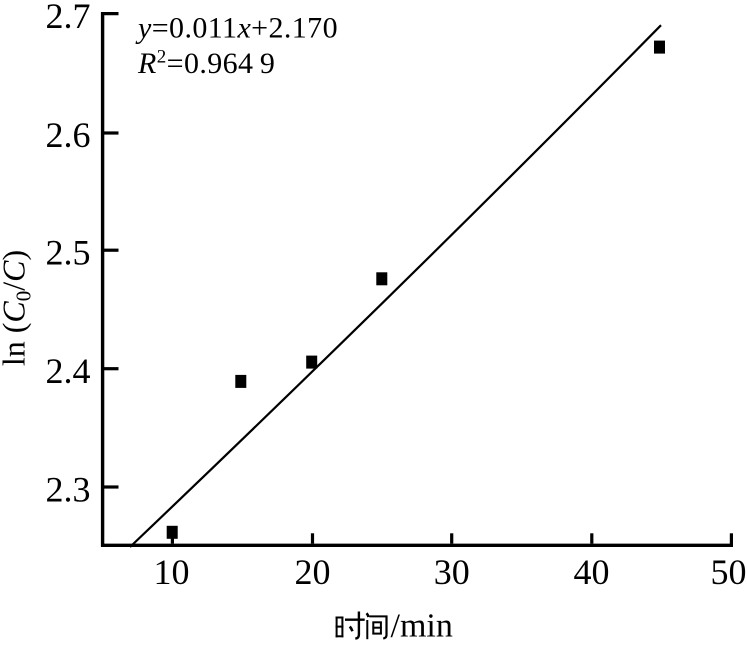 The width and height of the screenshot is (747, 646). What do you see at coordinates (68, 490) in the screenshot?
I see `svg-text: 2.3` at bounding box center [68, 490].